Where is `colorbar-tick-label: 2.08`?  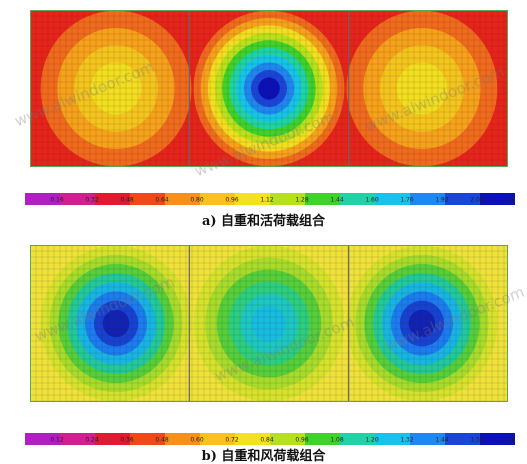 colorbar-tick-label: 2.08 is located at coordinates (477, 200).